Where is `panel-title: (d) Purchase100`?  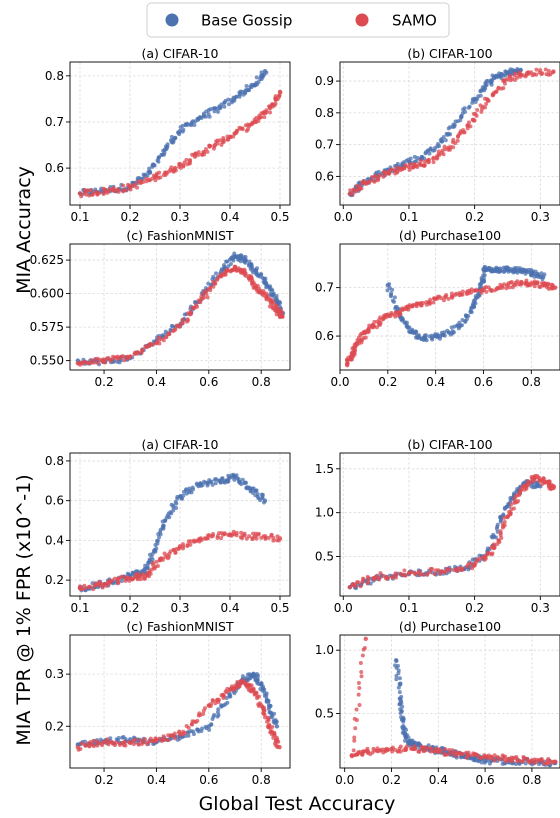
panel-title: (d) Purchase100 is located at coordinates (450, 626).